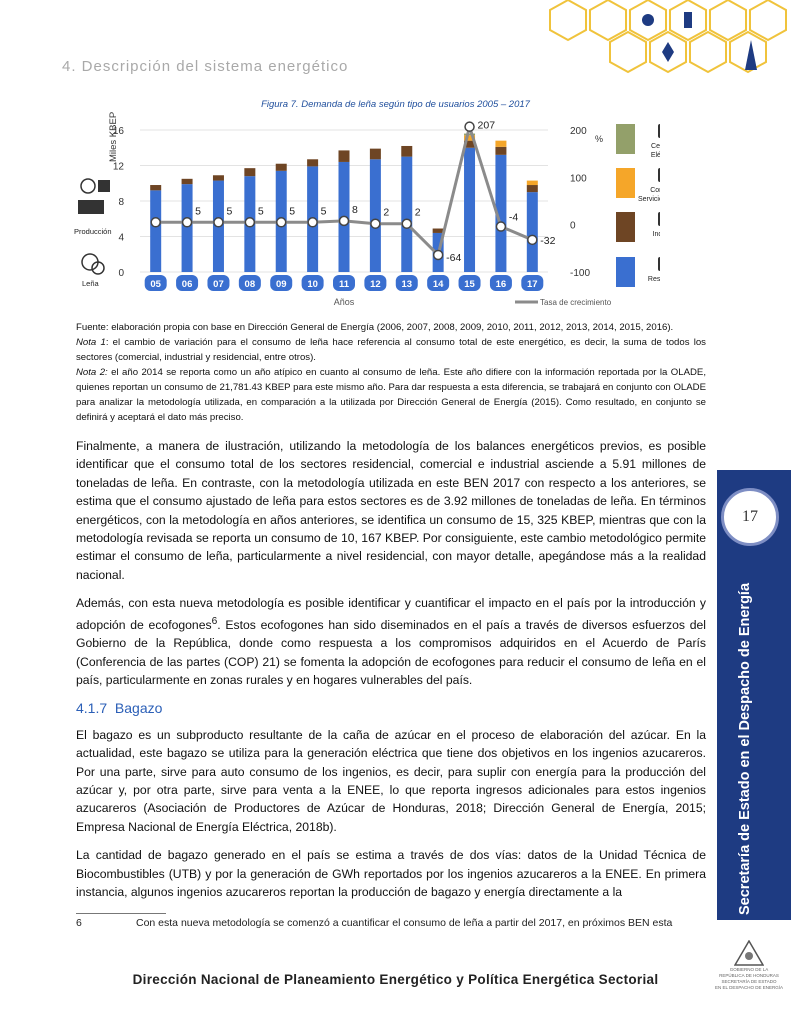 This screenshot has width=791, height=1024. I want to click on note-2-label: Nota 2:, so click(92, 372).